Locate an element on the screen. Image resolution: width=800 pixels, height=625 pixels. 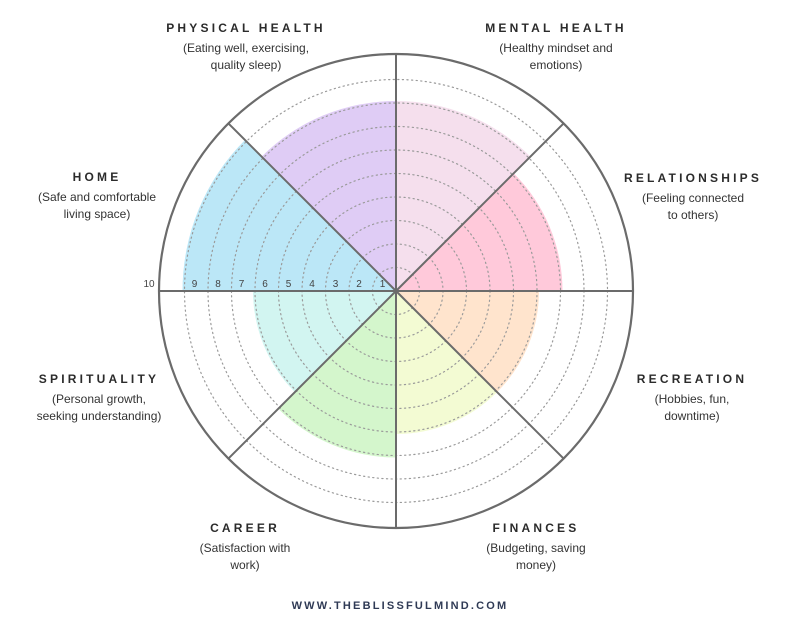
category-title: FINANCES is located at coordinates (536, 528).